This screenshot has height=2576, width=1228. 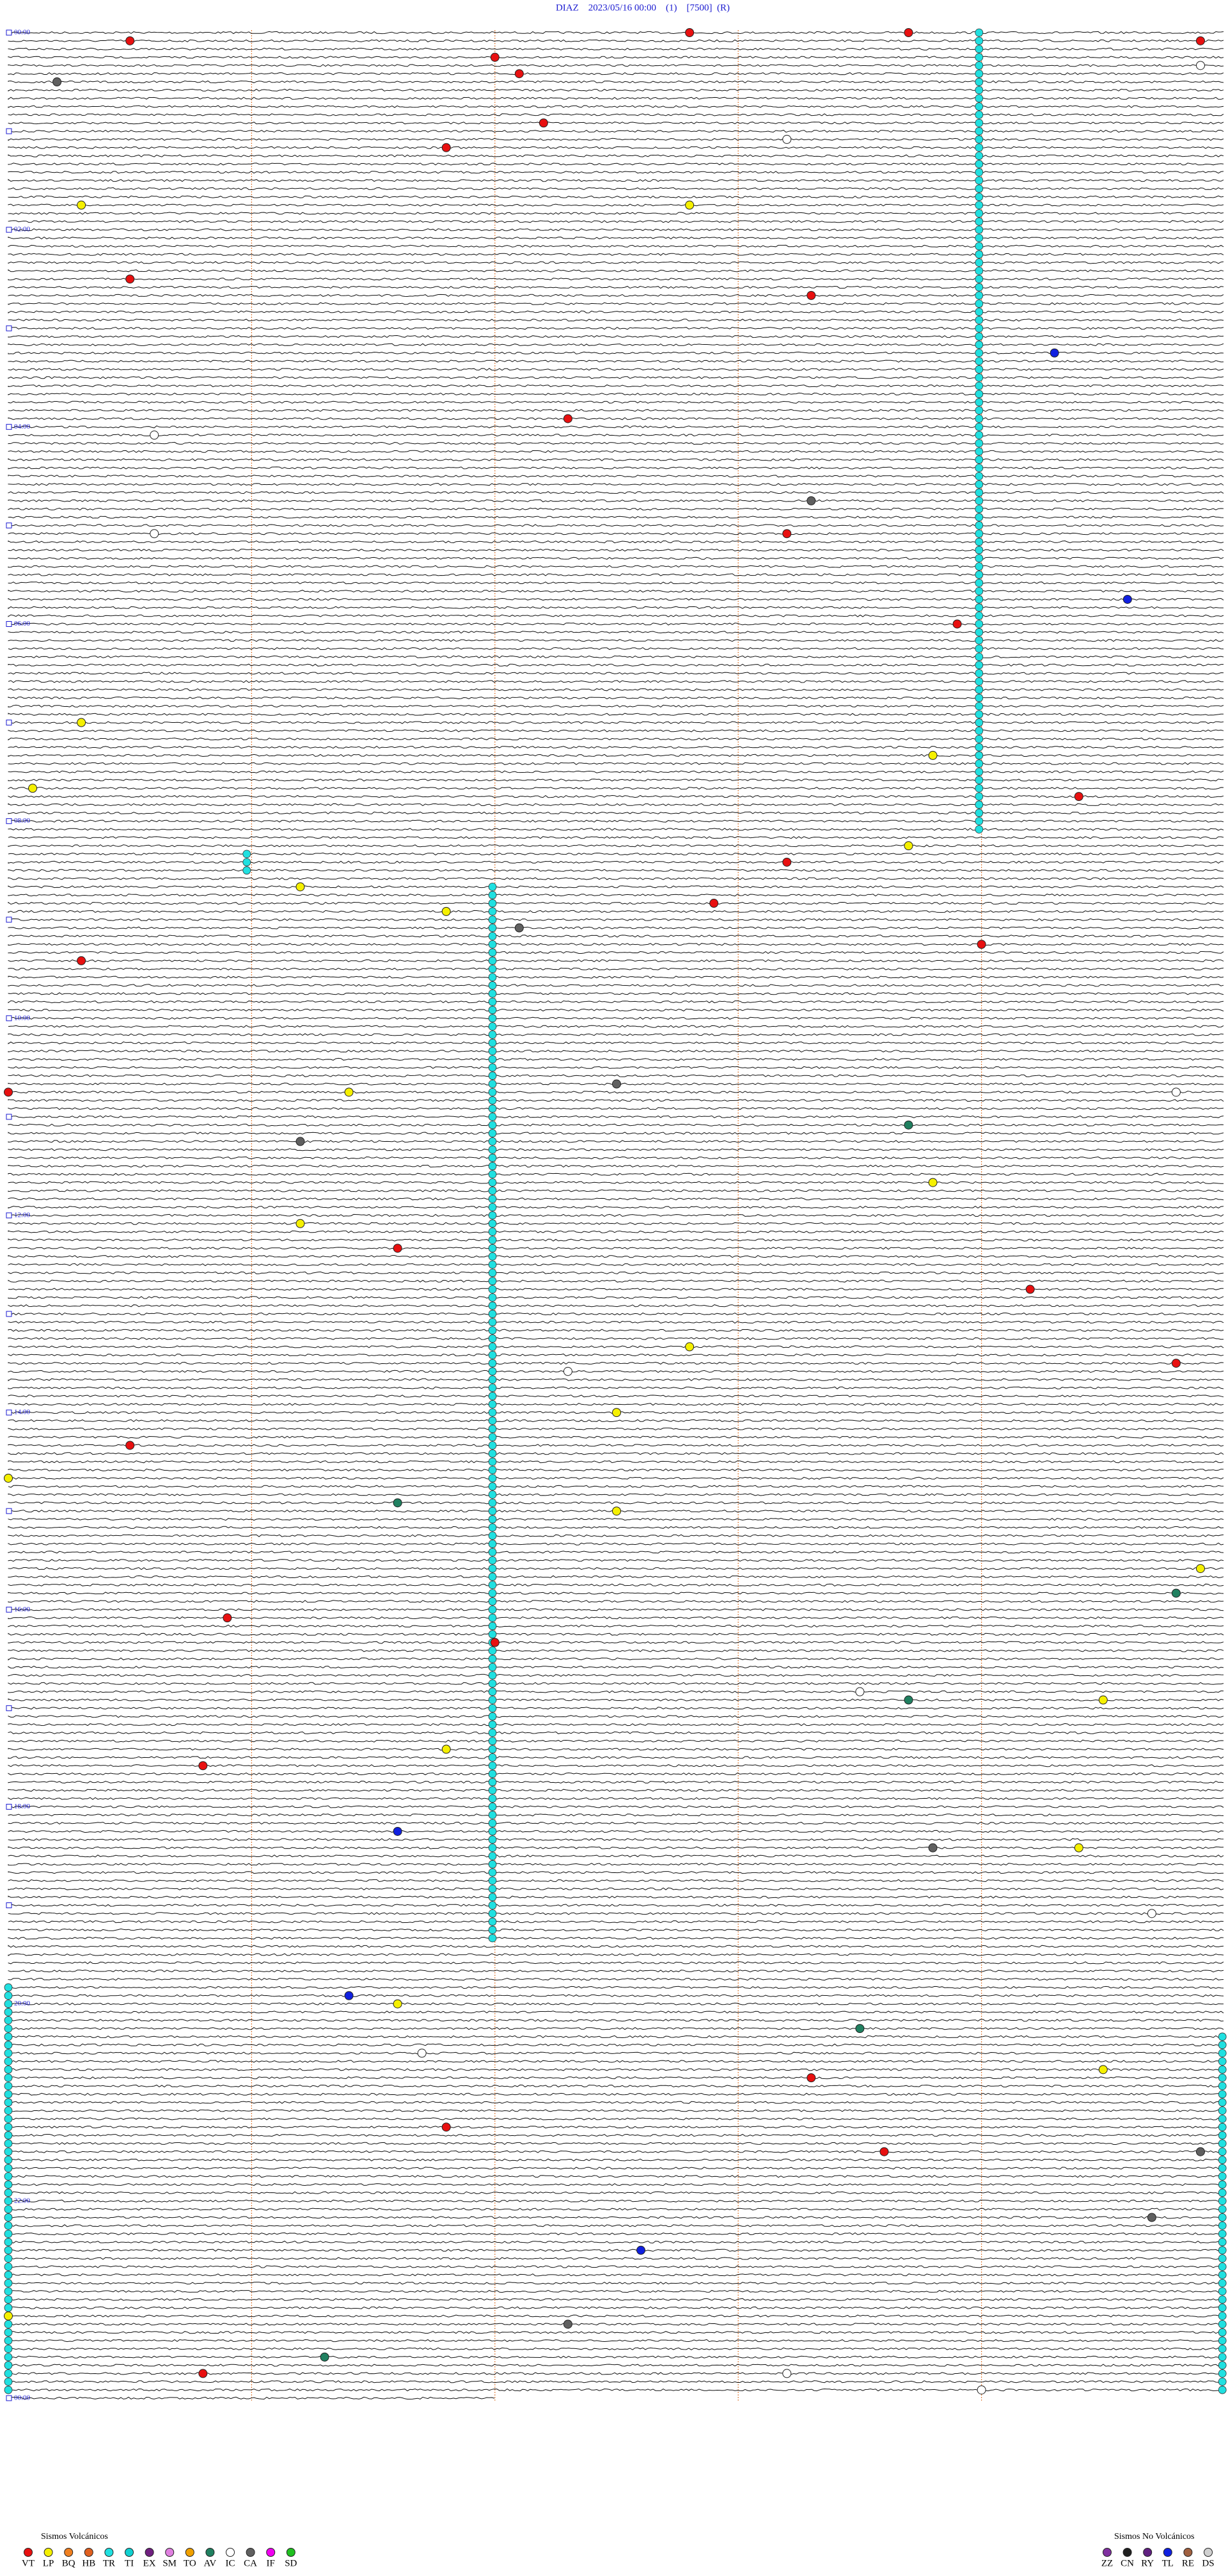 What do you see at coordinates (271, 2563) in the screenshot?
I see `legend-label: IF` at bounding box center [271, 2563].